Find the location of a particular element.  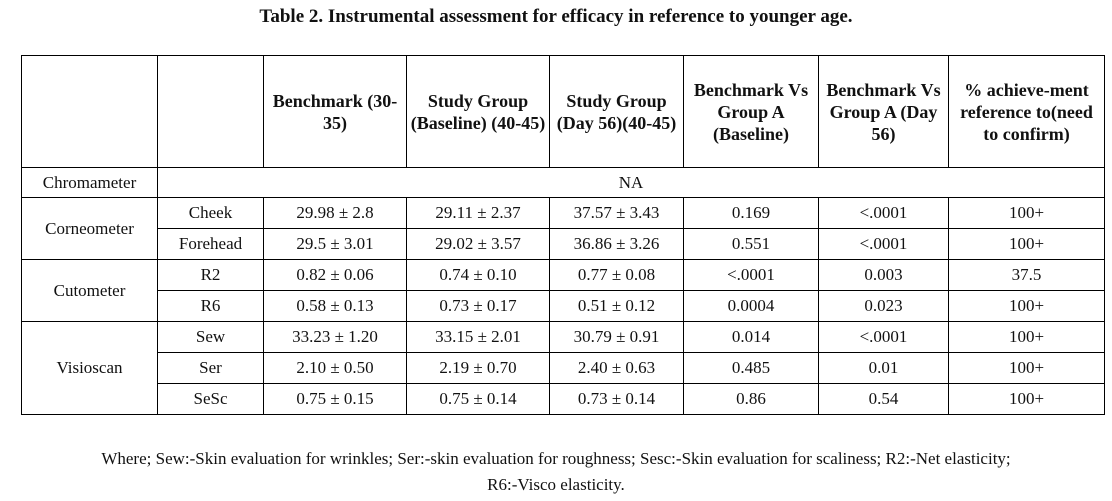

table-cell: 0.551 is located at coordinates (751, 244).